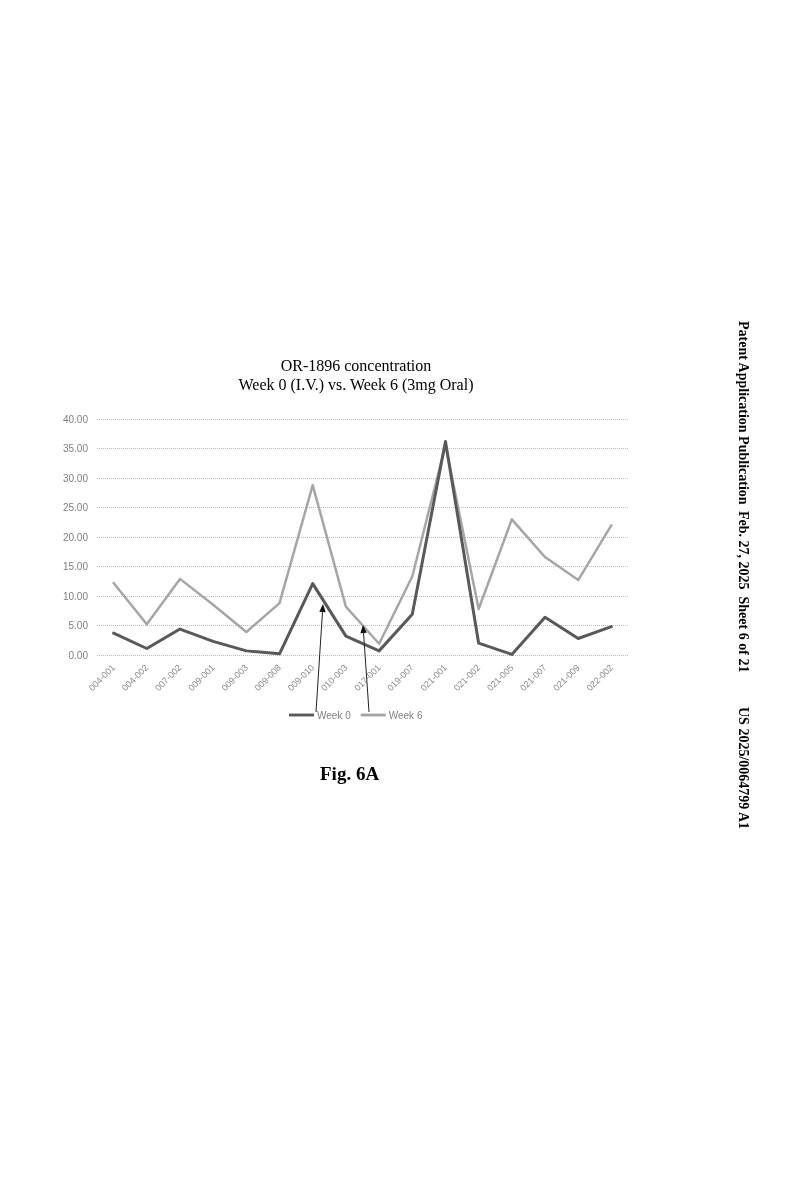 This screenshot has height=1199, width=789. Describe the element at coordinates (743, 592) in the screenshot. I see `text: Feb. 27, 2025 Sheet 6 of 21` at that location.